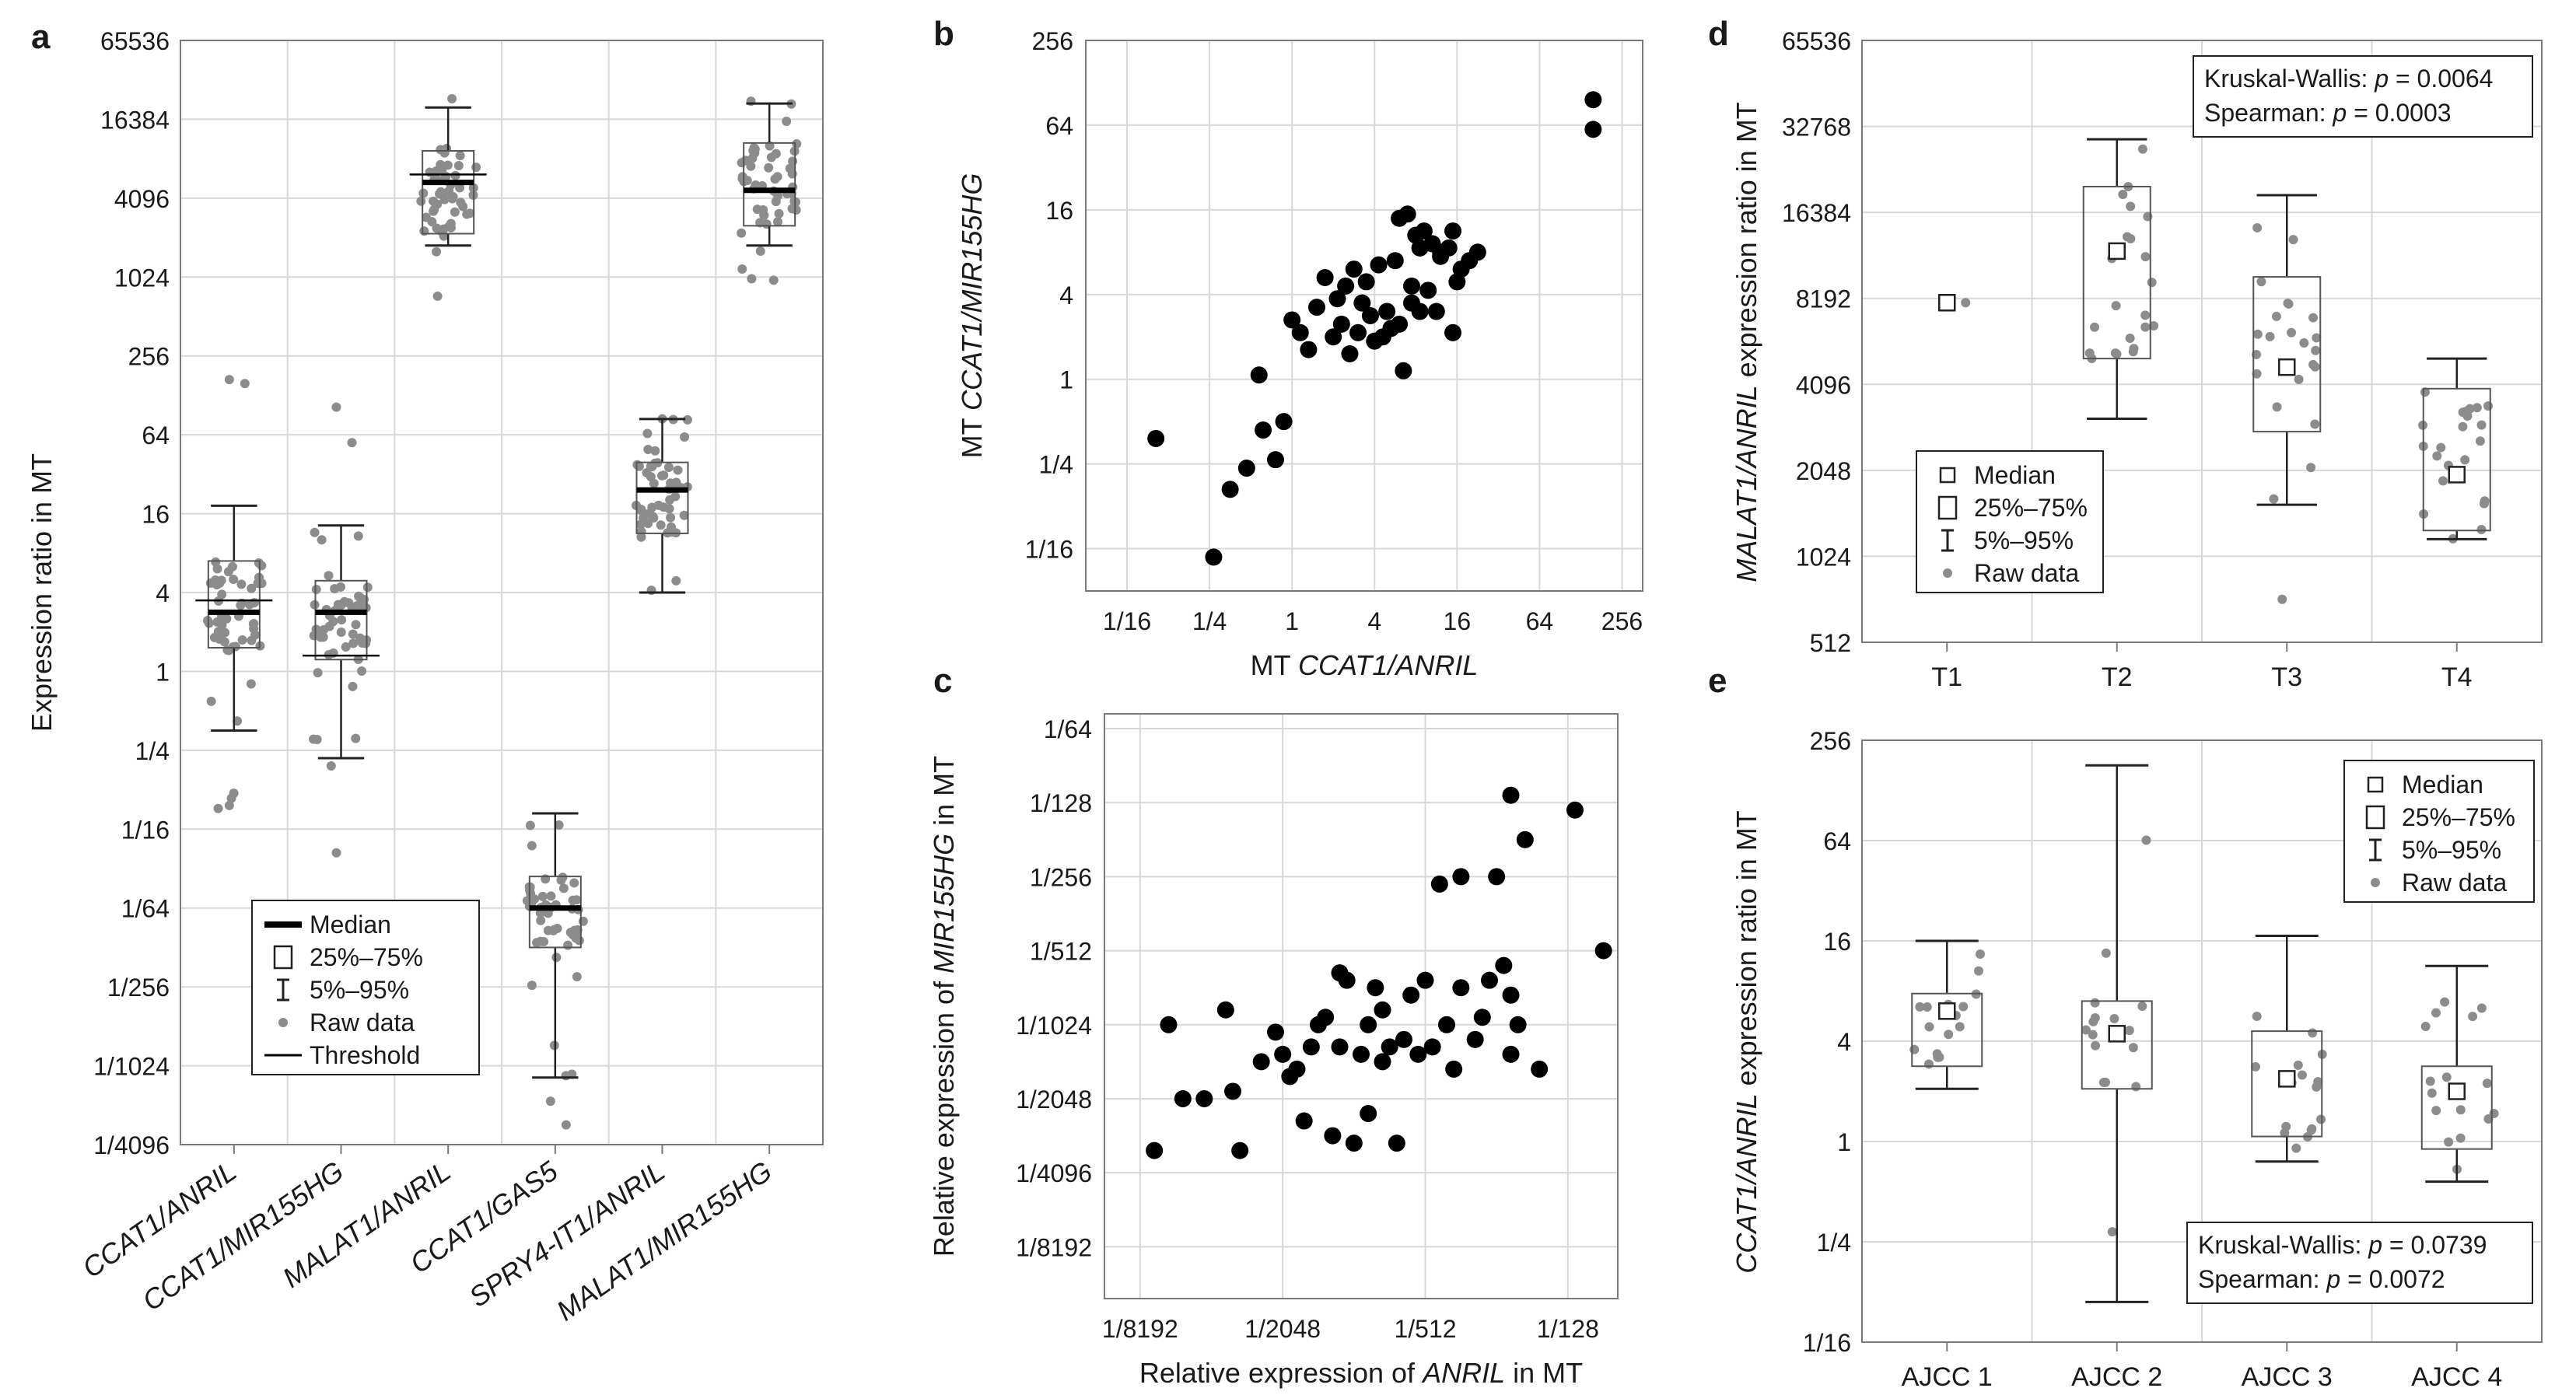 Image resolution: width=2576 pixels, height=1395 pixels. Describe the element at coordinates (2457, 1091) in the screenshot. I see `panel-e-median-marker` at that location.